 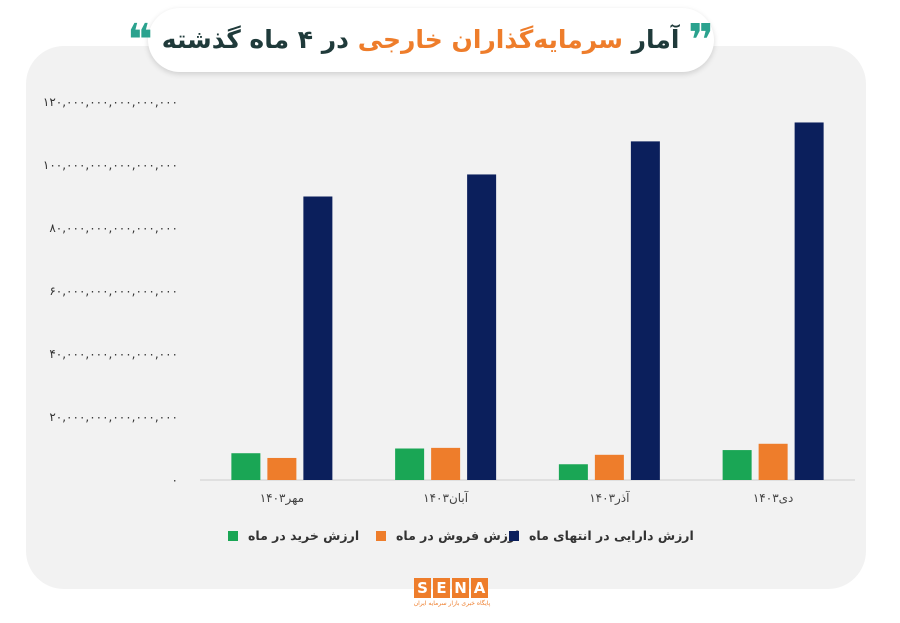 I want to click on title-highlight: سرمایه‌گذاران خارجی, so click(x=490, y=39).